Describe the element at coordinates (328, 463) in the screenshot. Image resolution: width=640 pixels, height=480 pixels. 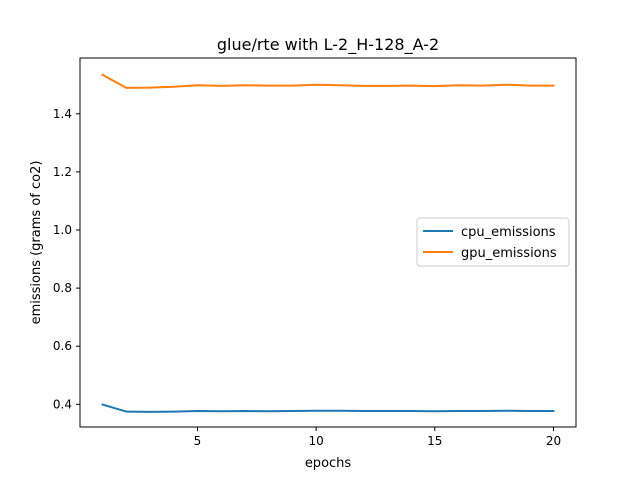
I see `x-axis-label: epochs` at that location.